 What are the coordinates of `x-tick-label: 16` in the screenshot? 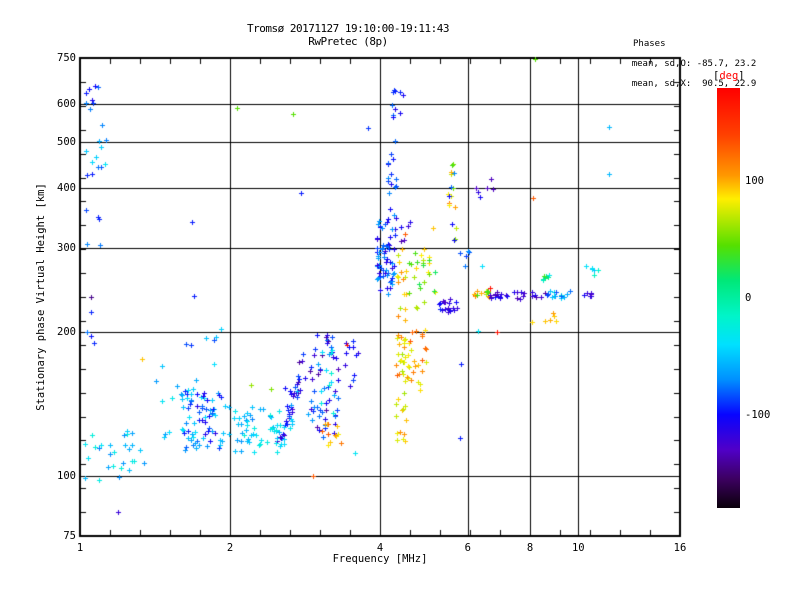 It's located at (680, 548).